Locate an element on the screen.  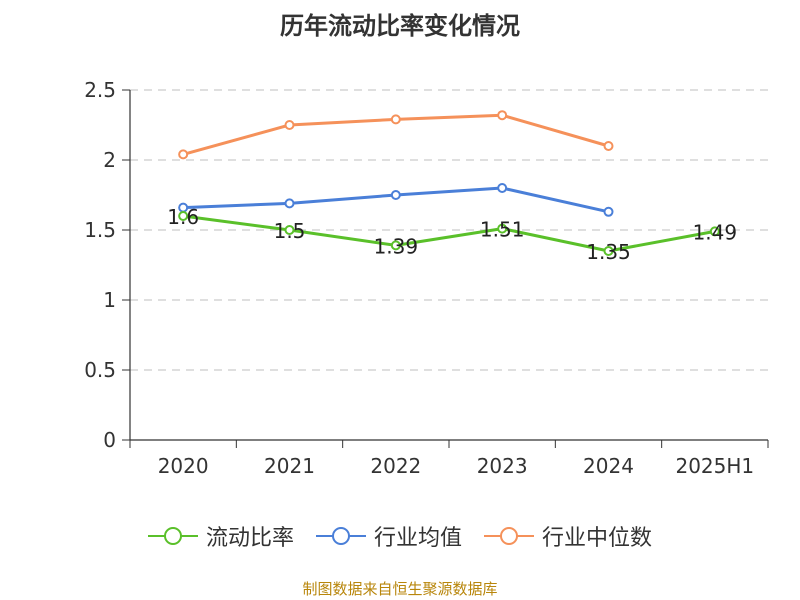
series-line is located at coordinates (449, 233).